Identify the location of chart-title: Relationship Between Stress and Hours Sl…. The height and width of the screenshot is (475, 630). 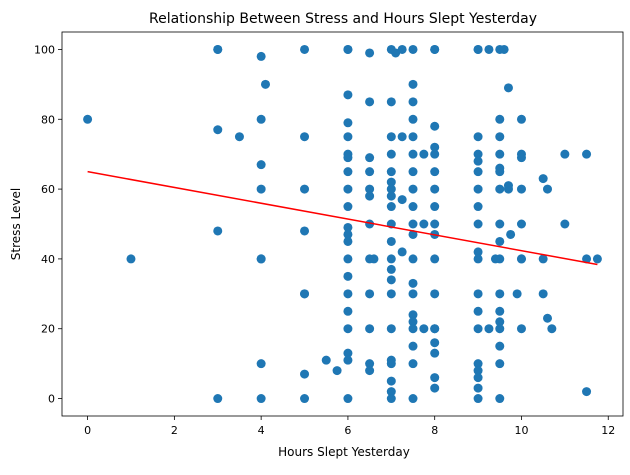
(343, 19).